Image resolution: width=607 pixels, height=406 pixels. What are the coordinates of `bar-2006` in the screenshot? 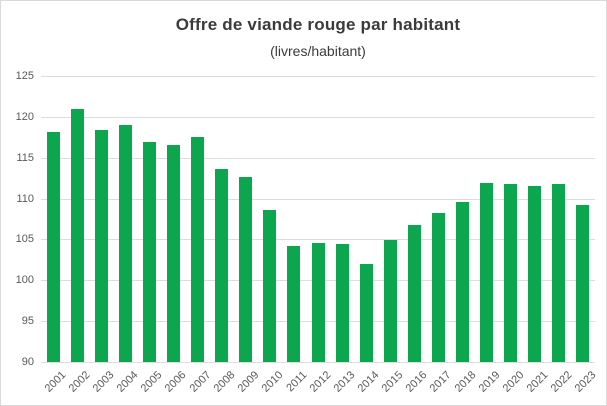 It's located at (173, 253).